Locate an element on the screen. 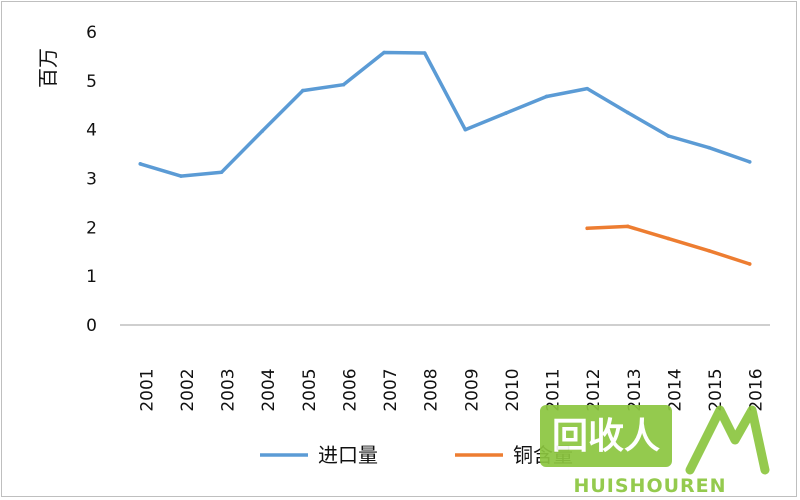  watermark-text: HUISHOUREN is located at coordinates (649, 486).